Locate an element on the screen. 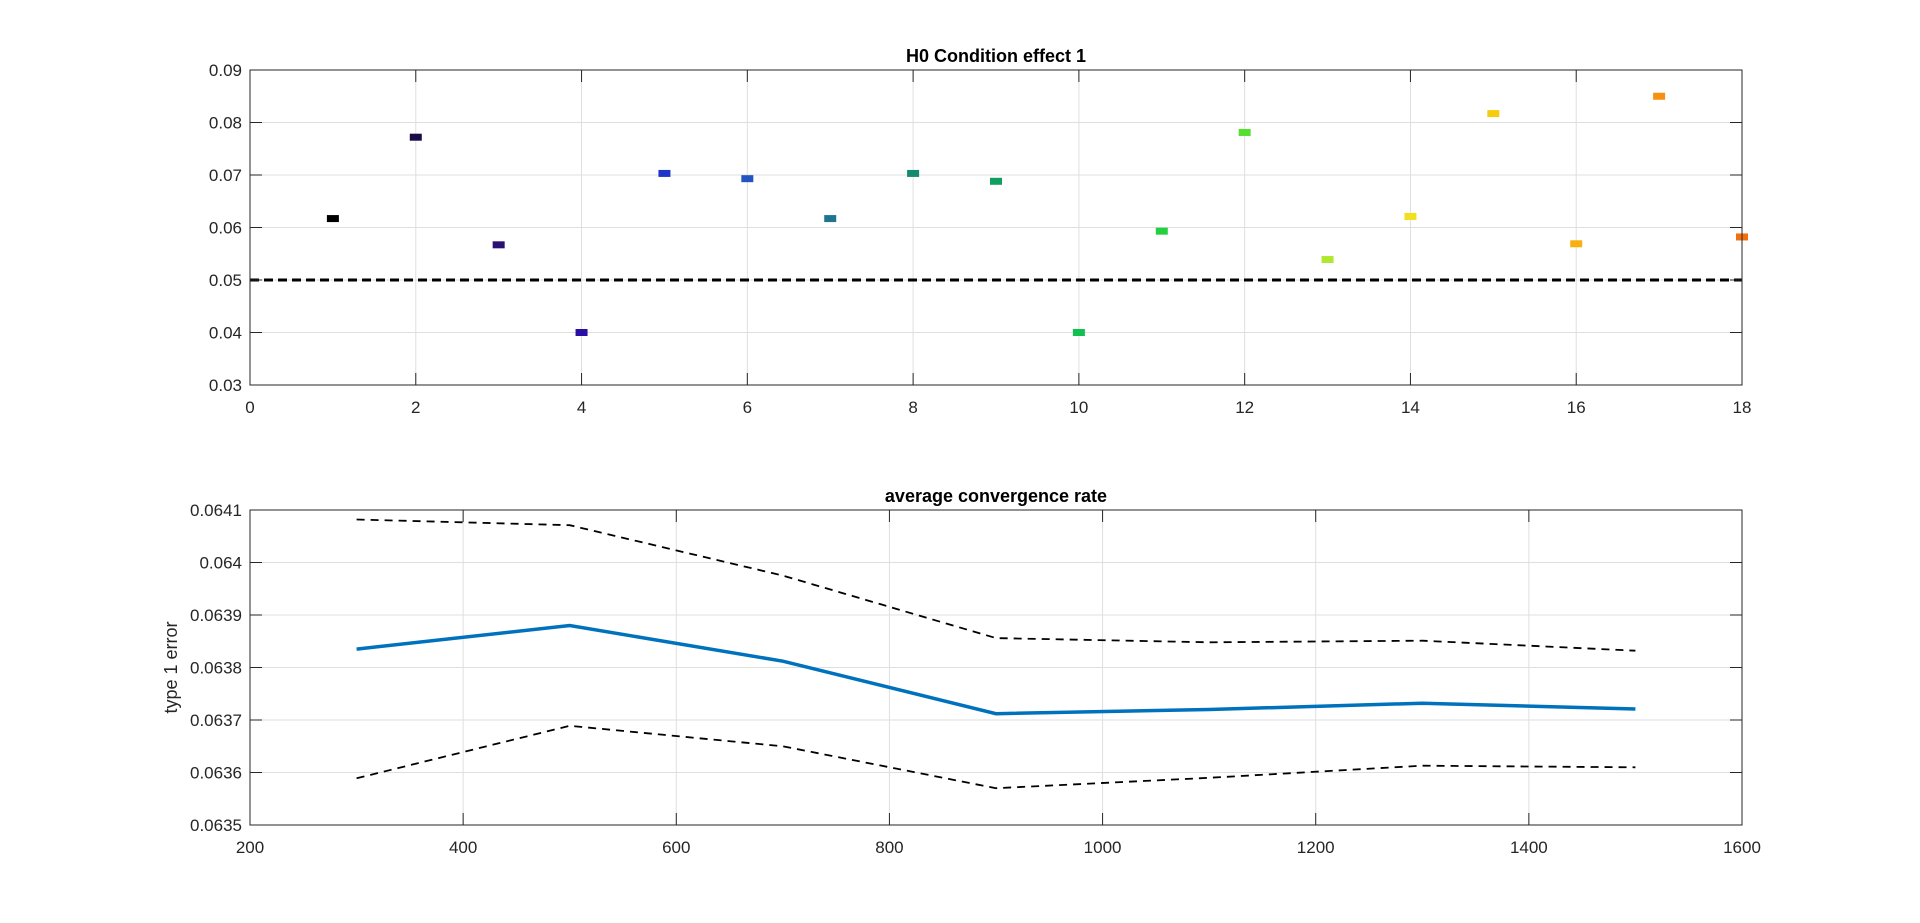 This screenshot has width=1920, height=923. y-tick-label: 0.03 is located at coordinates (225, 385).